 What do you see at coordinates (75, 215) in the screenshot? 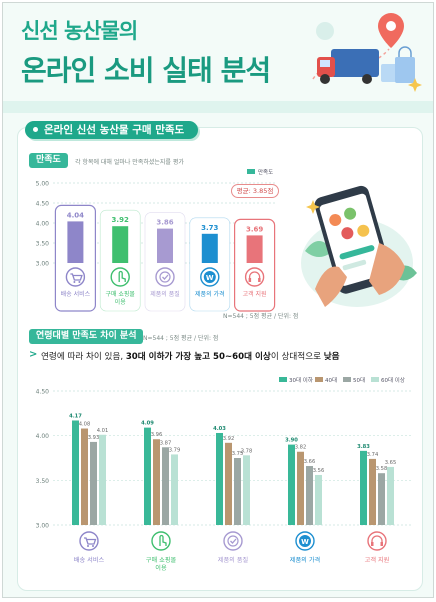
I see `value-label: 4.04` at bounding box center [75, 215].